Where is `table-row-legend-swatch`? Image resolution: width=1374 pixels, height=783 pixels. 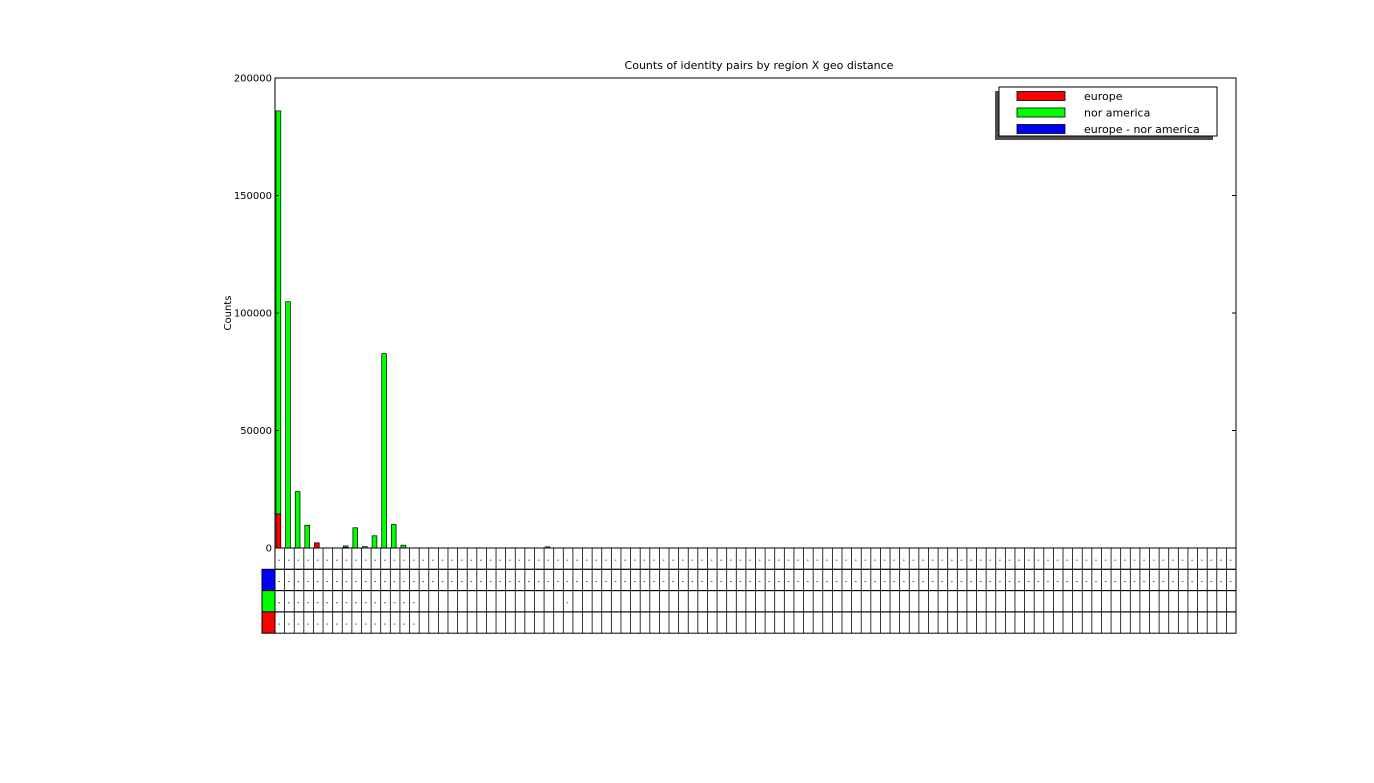 table-row-legend-swatch is located at coordinates (268, 622).